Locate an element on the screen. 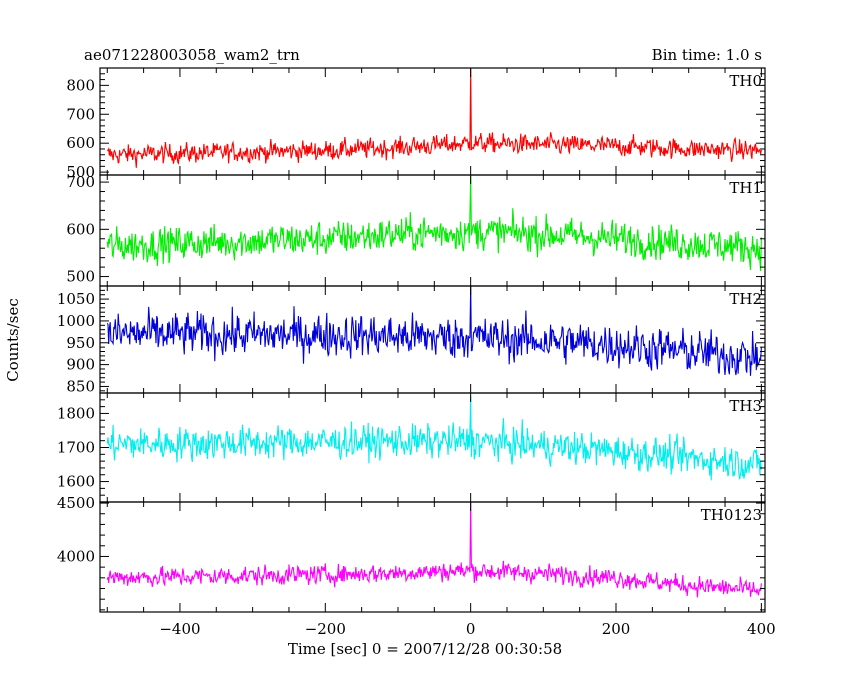 This screenshot has width=850, height=685. series-line-th3 is located at coordinates (434, 438).